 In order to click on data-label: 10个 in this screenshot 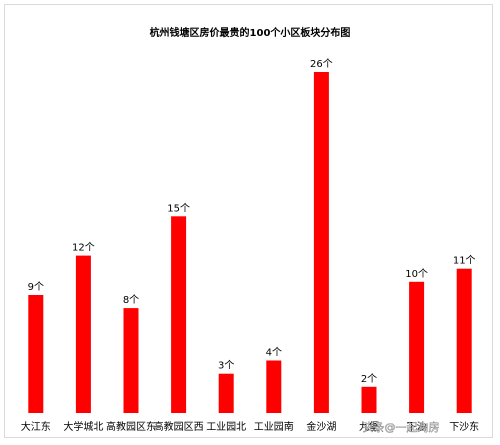, I will do `click(416, 274)`.